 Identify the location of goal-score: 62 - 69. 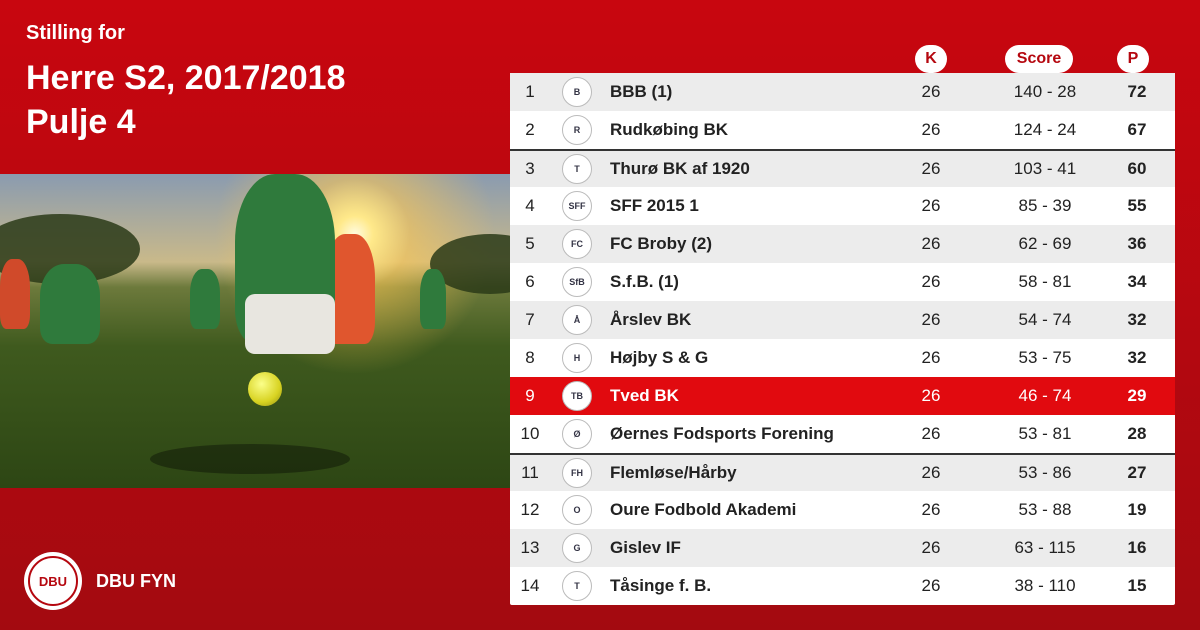
(1045, 243).